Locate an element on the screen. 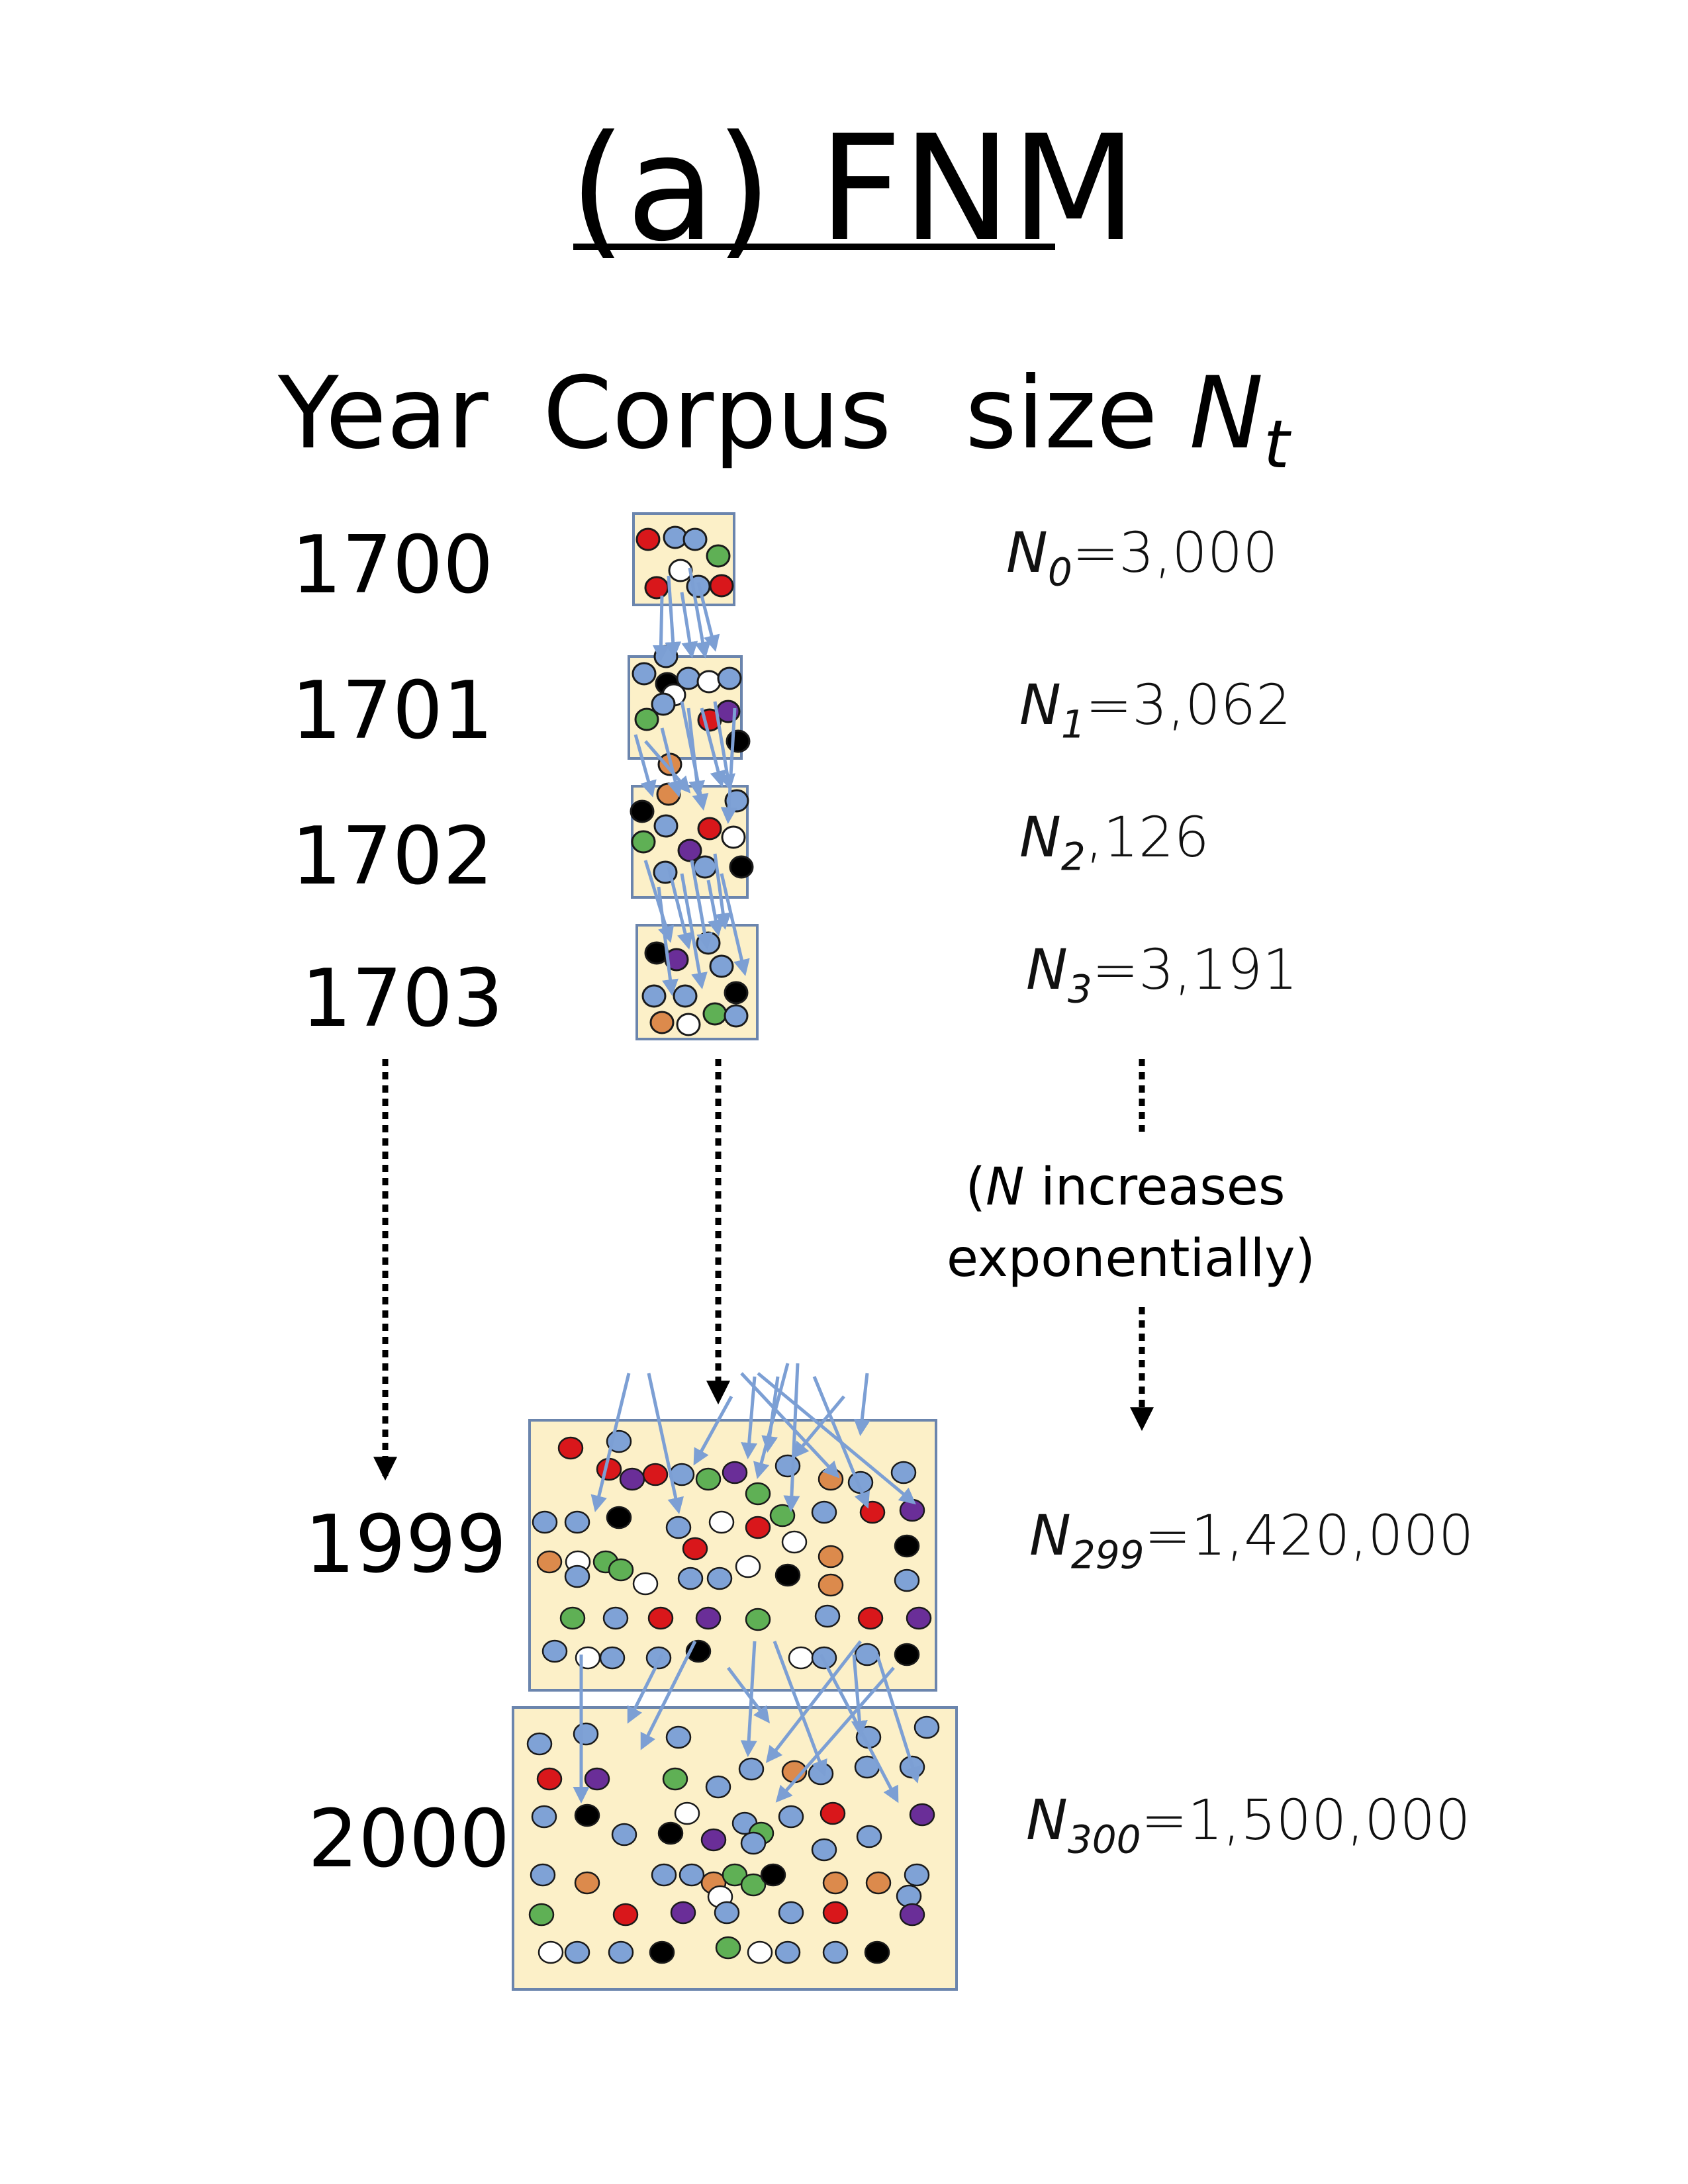 Image resolution: width=1688 pixels, height=2184 pixels. year-label-1703: 1703 is located at coordinates (402, 999).